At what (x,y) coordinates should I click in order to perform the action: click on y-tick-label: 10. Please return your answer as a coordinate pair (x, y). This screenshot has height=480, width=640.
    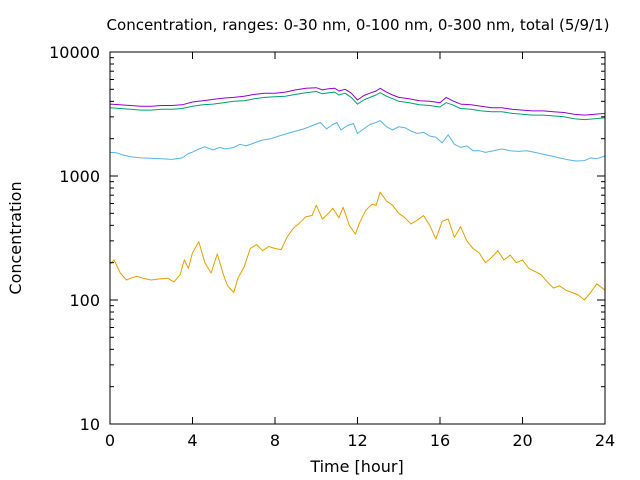
    Looking at the image, I should click on (90, 424).